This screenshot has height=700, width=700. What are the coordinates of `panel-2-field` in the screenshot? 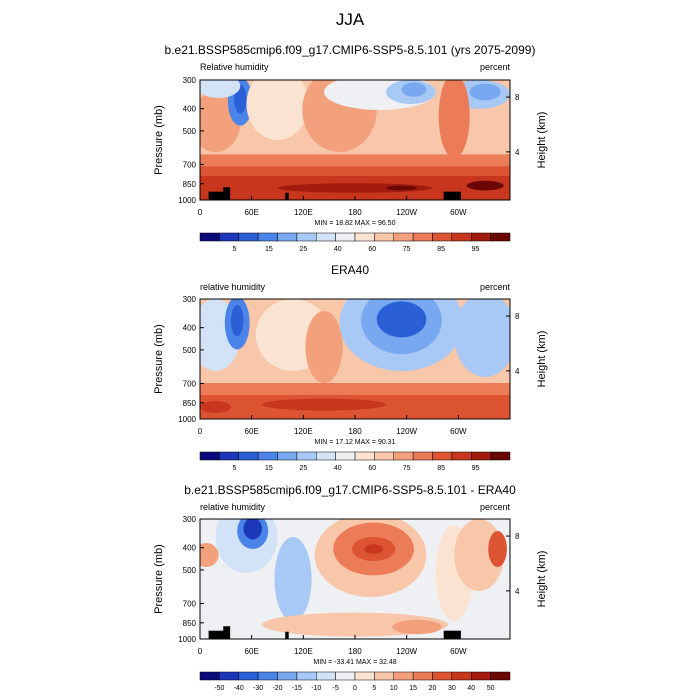 It's located at (355, 359).